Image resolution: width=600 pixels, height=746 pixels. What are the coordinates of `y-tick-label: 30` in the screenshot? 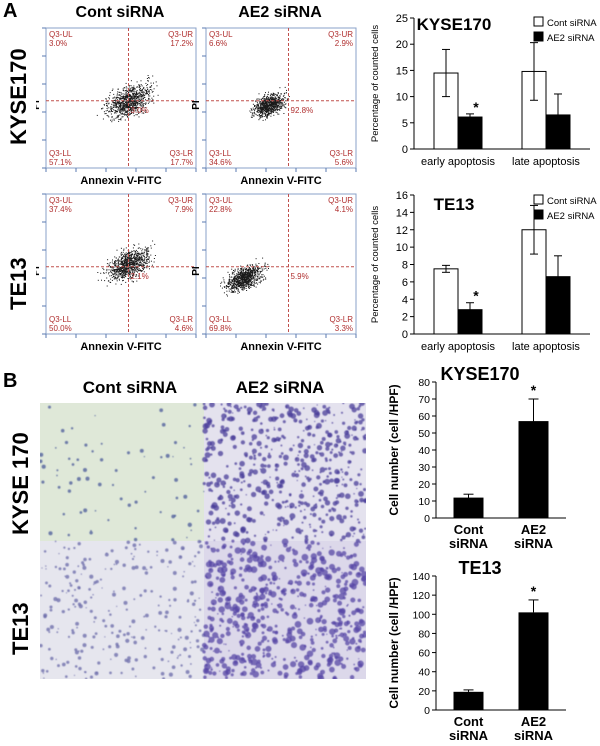 It's located at (424, 468).